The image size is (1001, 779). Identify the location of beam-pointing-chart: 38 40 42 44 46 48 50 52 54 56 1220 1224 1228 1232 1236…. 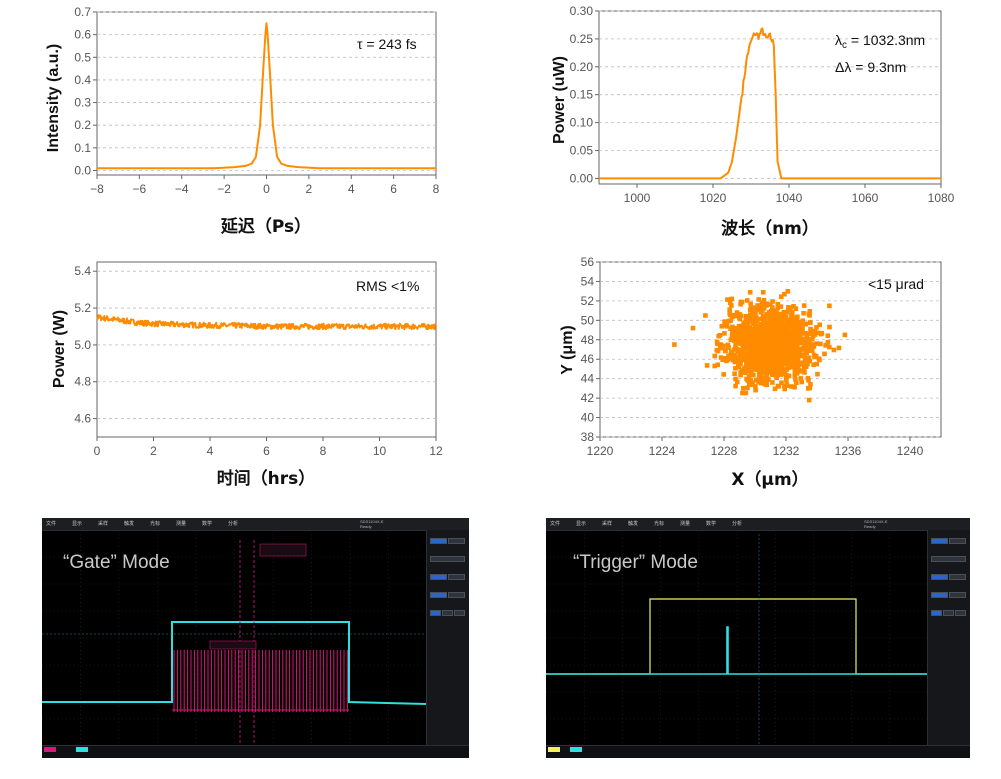
(750, 372).